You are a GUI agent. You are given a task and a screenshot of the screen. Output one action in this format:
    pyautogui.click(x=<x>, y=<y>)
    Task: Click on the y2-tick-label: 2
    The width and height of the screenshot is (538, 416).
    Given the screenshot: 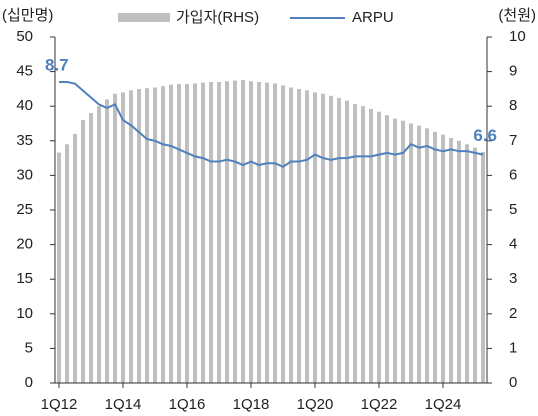 What is the action you would take?
    pyautogui.click(x=513, y=313)
    